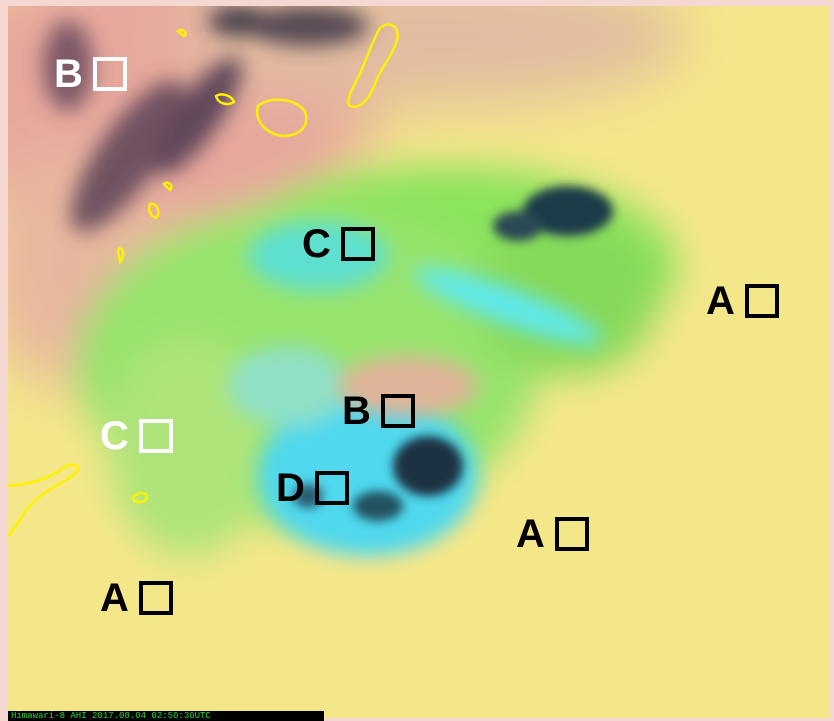 Image resolution: width=834 pixels, height=721 pixels. What do you see at coordinates (136, 598) in the screenshot?
I see `marker-a-lower-left: A` at bounding box center [136, 598].